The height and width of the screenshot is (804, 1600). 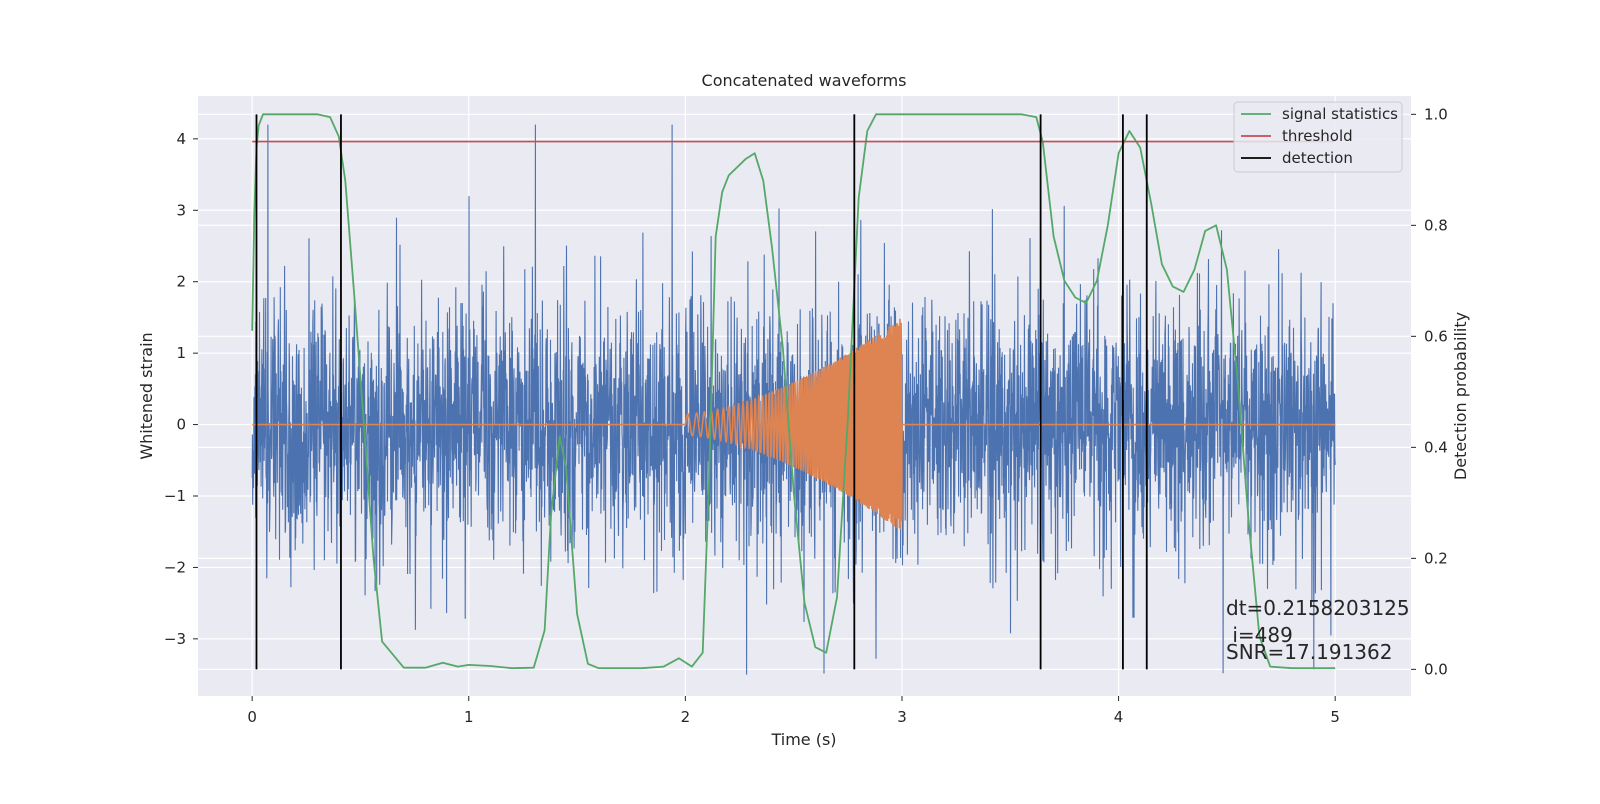 I want to click on y2-tick-label: 1.0, so click(x=1436, y=114).